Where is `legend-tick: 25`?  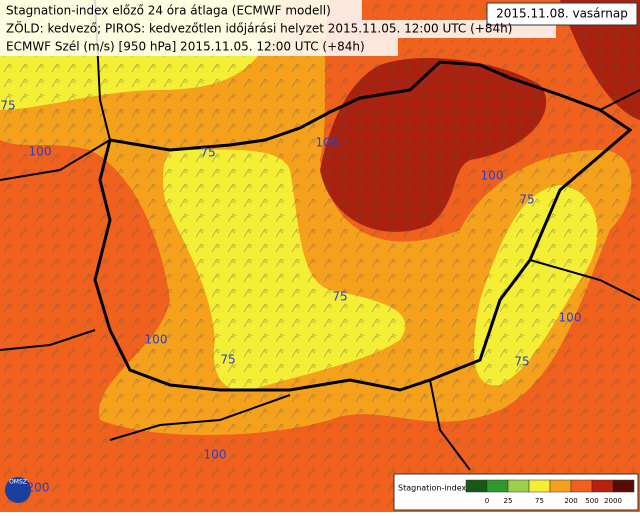 legend-tick: 25 is located at coordinates (508, 501).